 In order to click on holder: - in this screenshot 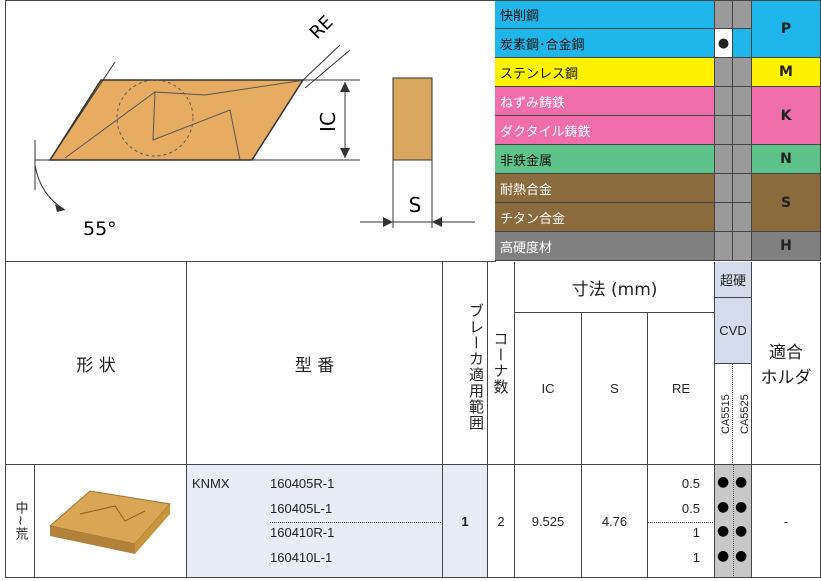, I will do `click(786, 521)`.